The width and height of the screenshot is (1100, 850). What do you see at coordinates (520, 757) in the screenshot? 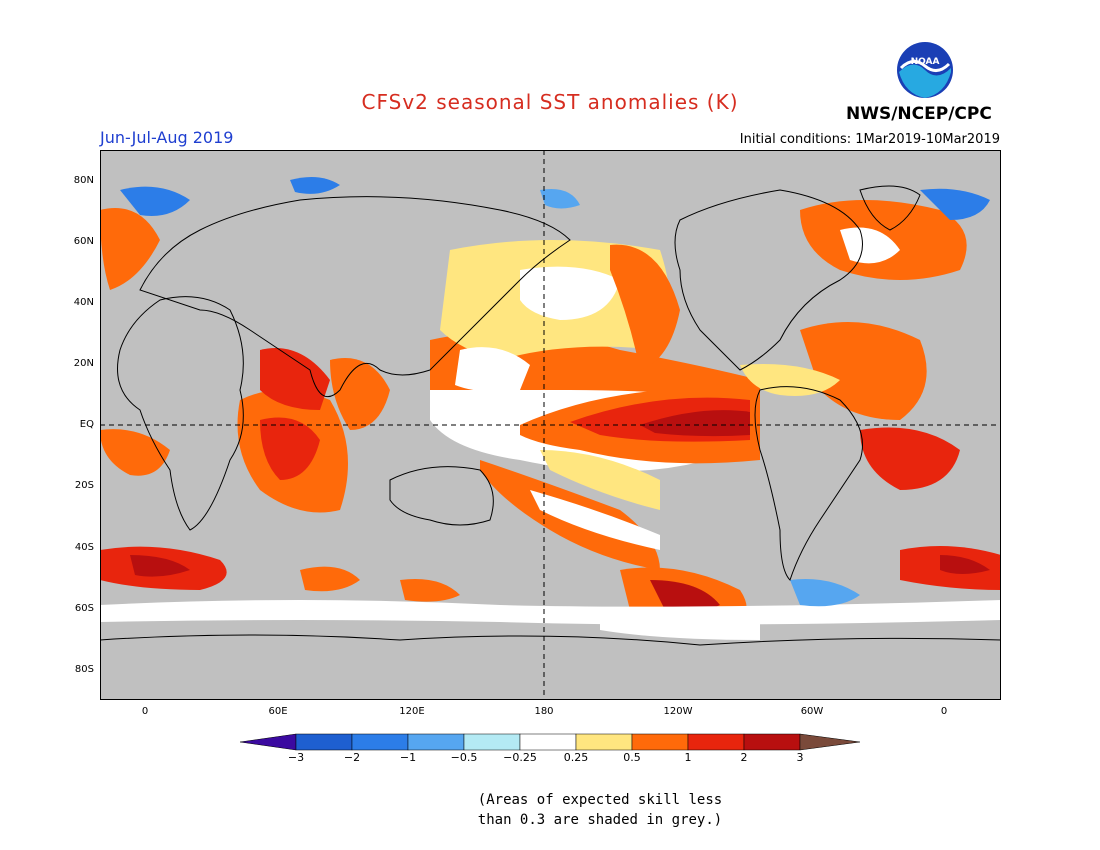
I see `colorbar-tick: −0.25` at bounding box center [520, 757].